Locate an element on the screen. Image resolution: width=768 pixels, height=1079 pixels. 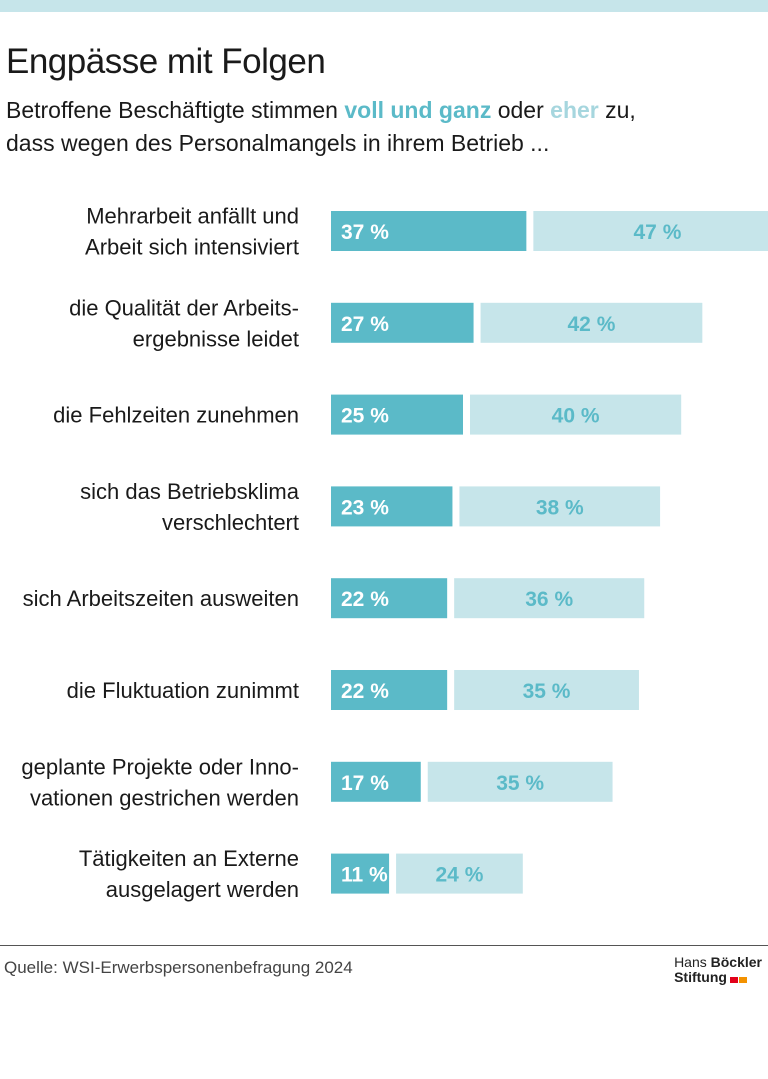
data-label-weak: 40 % is located at coordinates (576, 416).